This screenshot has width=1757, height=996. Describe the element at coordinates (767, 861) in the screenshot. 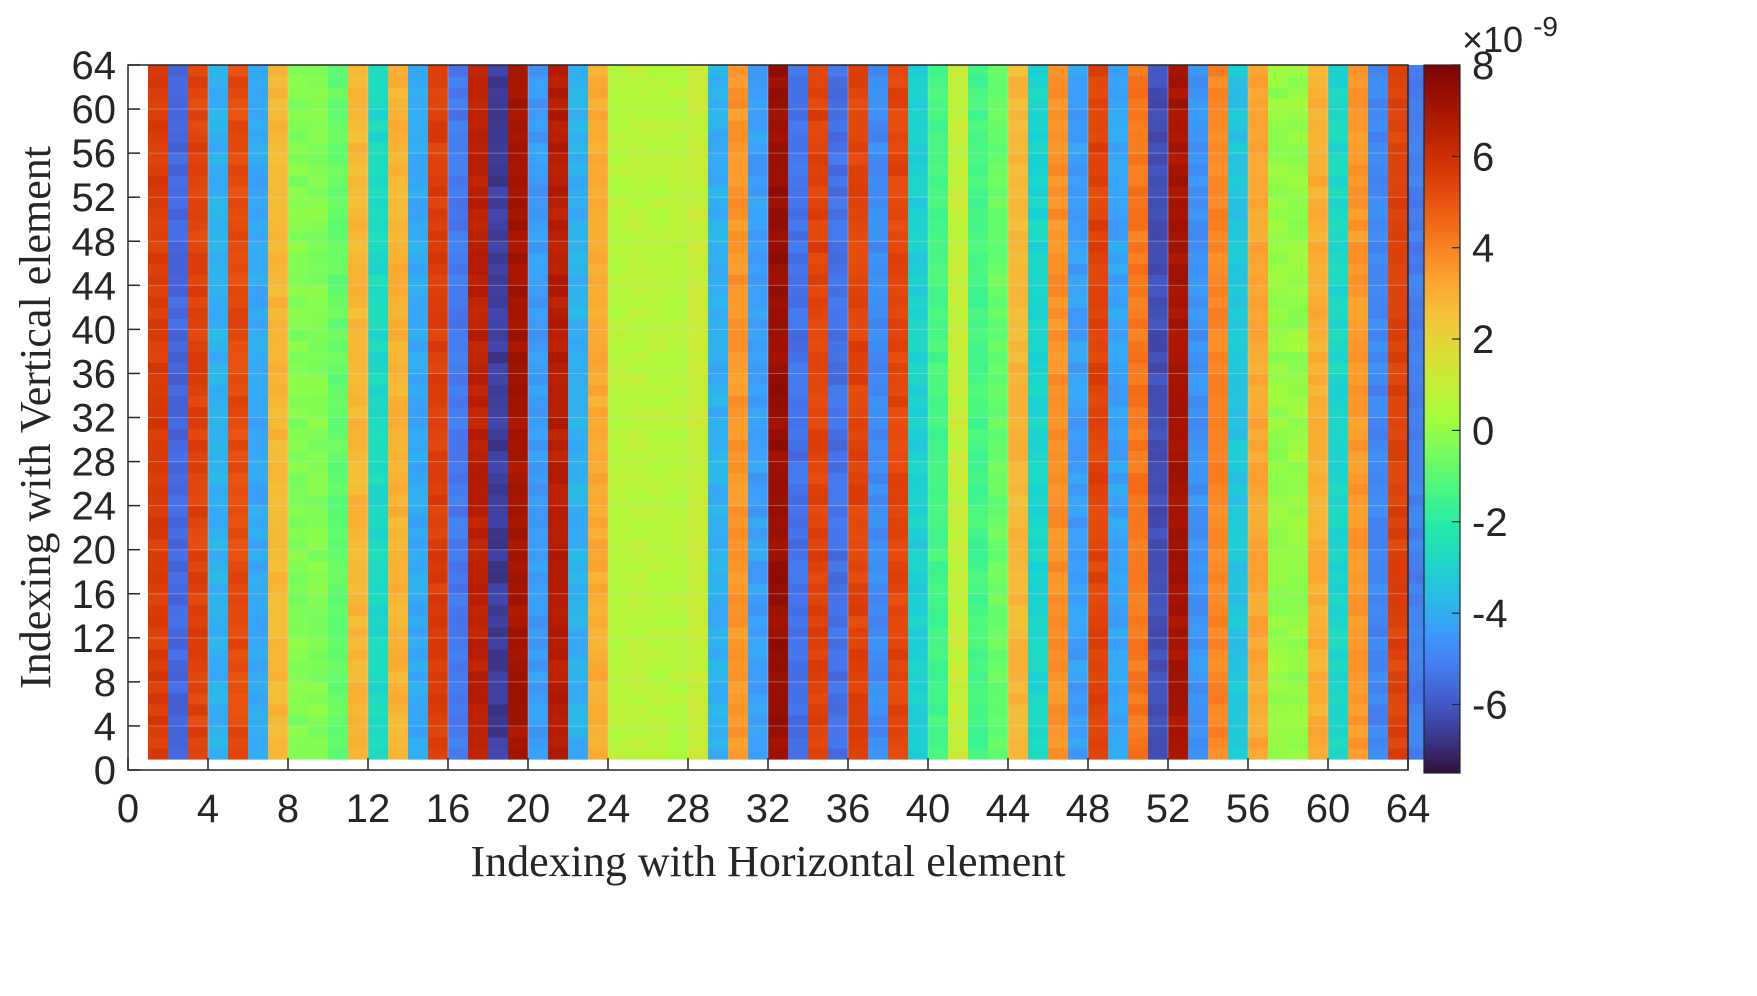

I see `x-axis-label: Indexing with Horizontal element` at that location.